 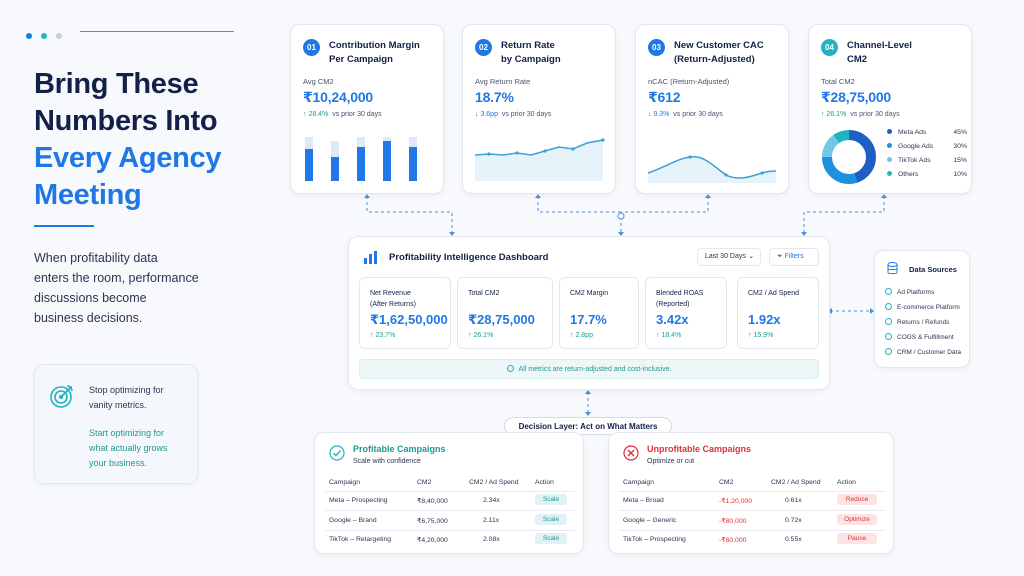 What do you see at coordinates (794, 257) in the screenshot?
I see `filters-button: ⏷ Filters` at bounding box center [794, 257].